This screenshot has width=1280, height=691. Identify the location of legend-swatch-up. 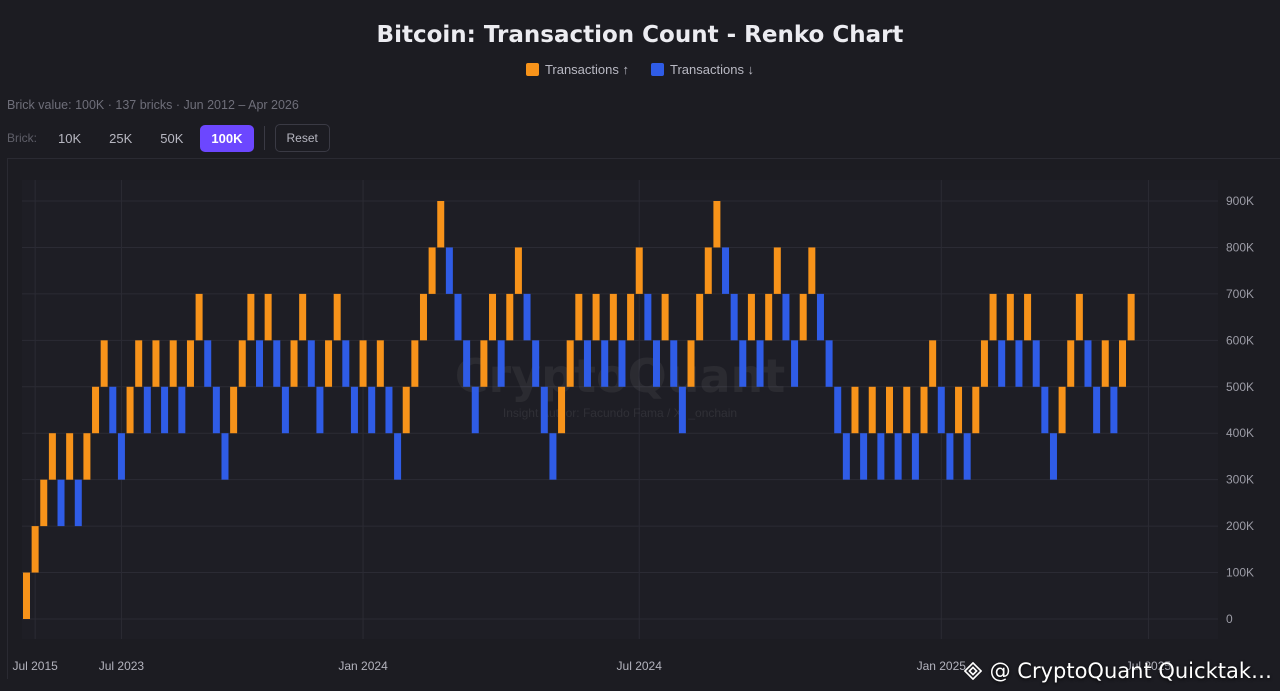
(532, 69).